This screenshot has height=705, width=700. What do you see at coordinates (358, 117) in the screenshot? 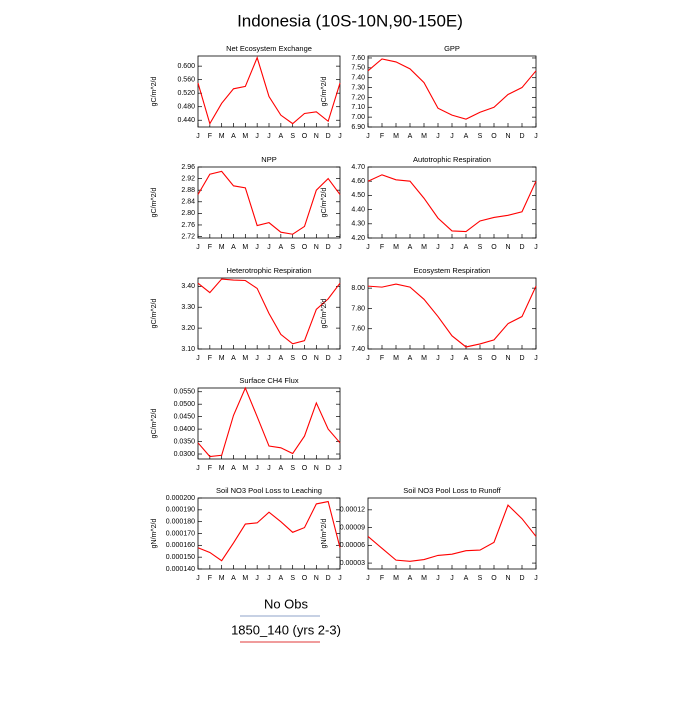
I see `y-tick-label: 7.00` at bounding box center [358, 117].